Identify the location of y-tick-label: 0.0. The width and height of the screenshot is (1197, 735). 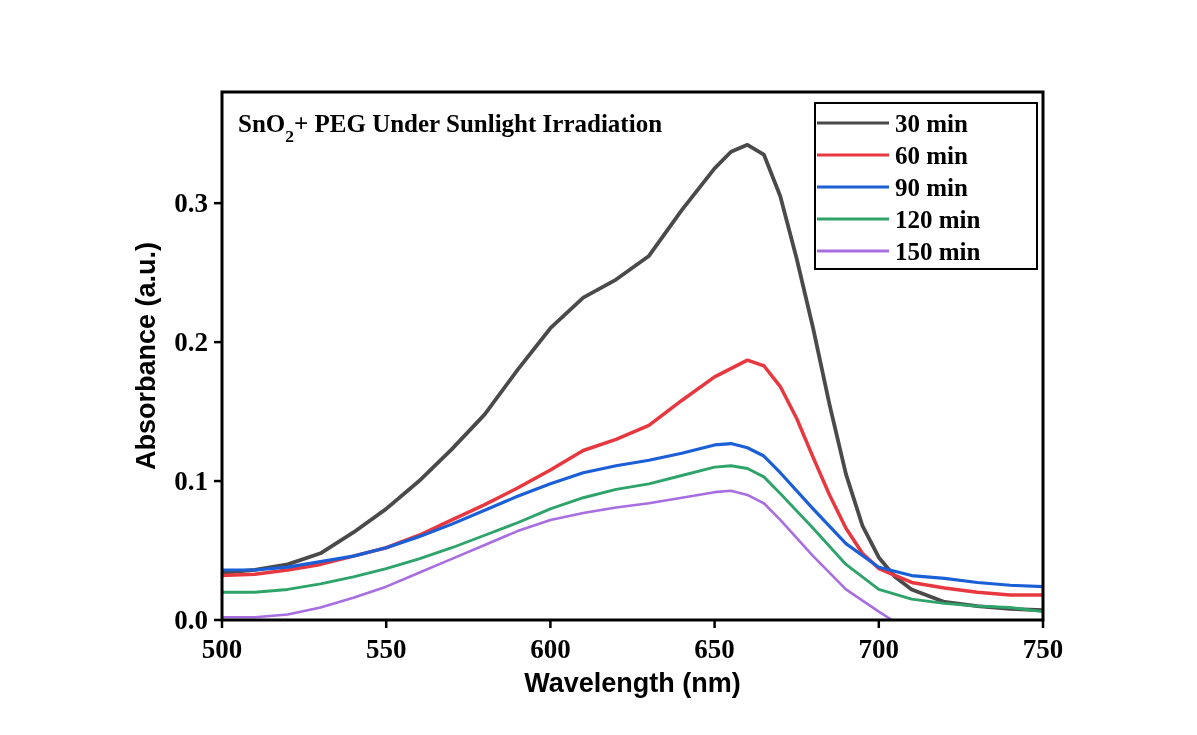
(191, 620).